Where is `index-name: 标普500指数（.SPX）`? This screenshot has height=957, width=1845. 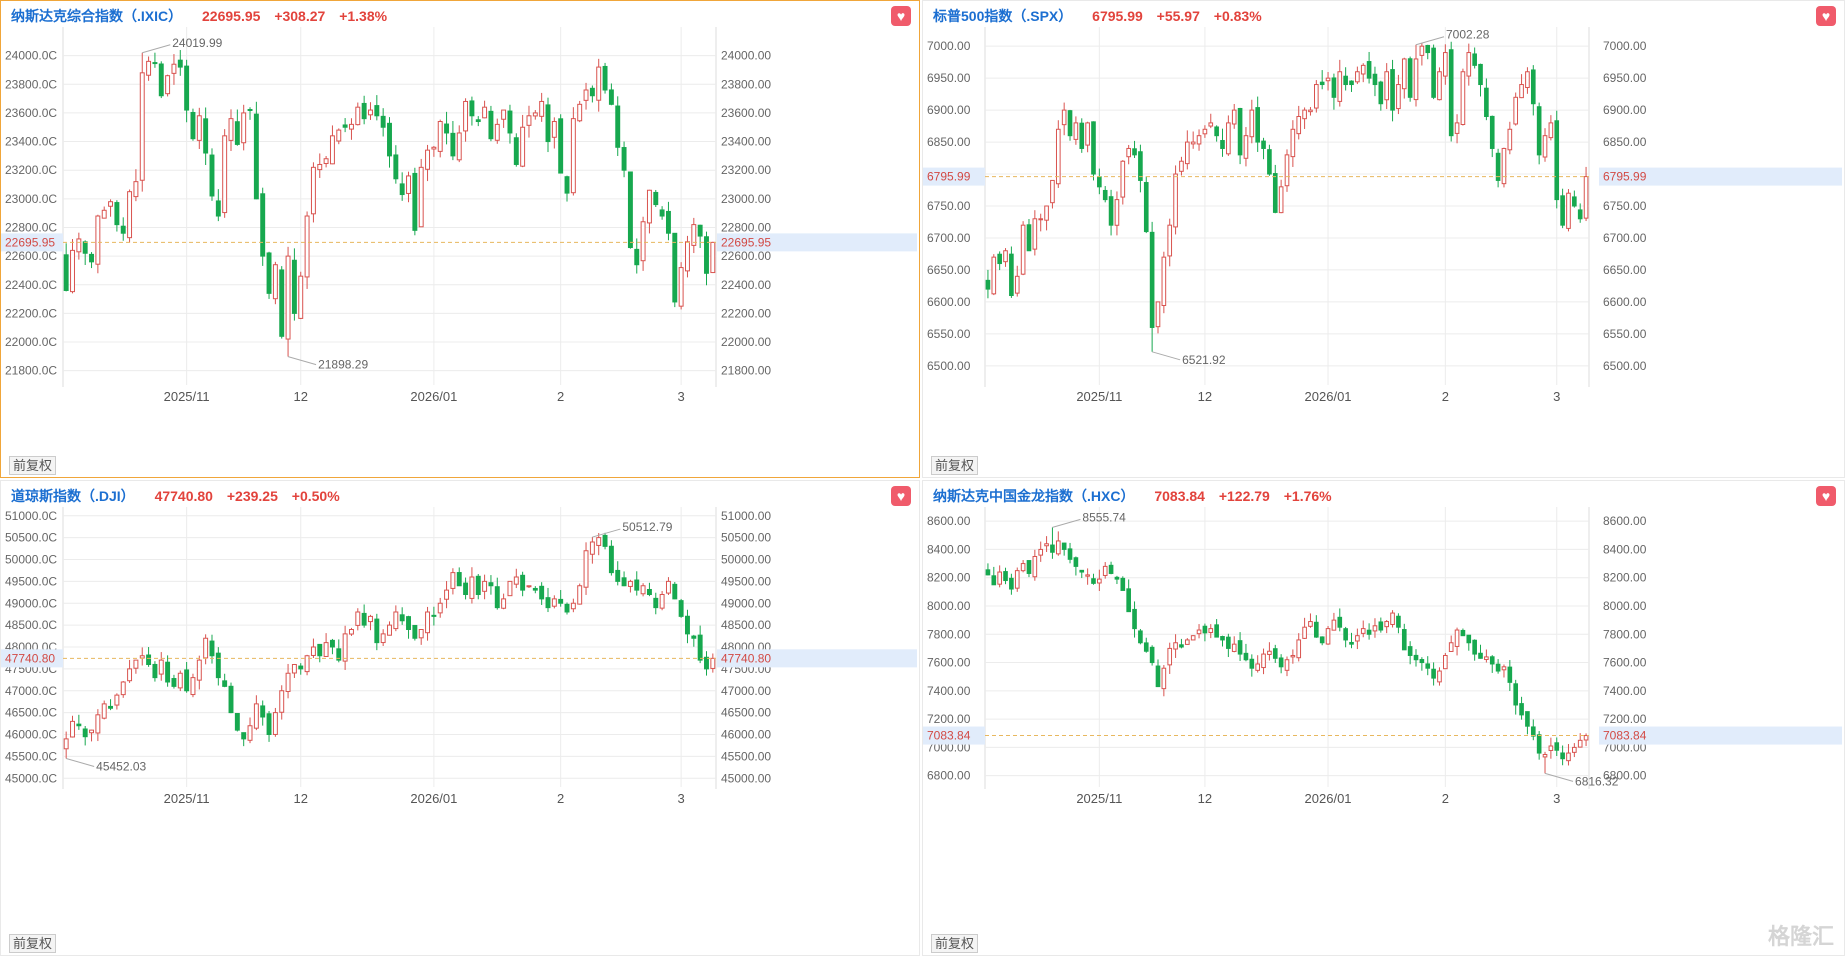 index-name: 标普500指数（.SPX） is located at coordinates (1003, 16).